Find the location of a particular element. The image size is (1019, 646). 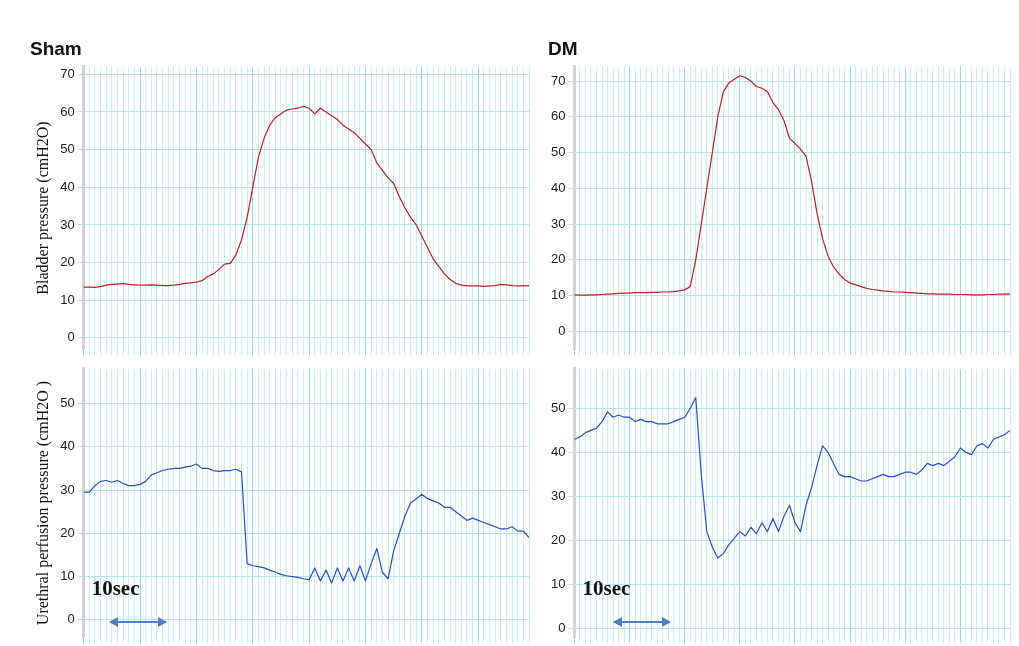

chart-title: Sham is located at coordinates (56, 48).